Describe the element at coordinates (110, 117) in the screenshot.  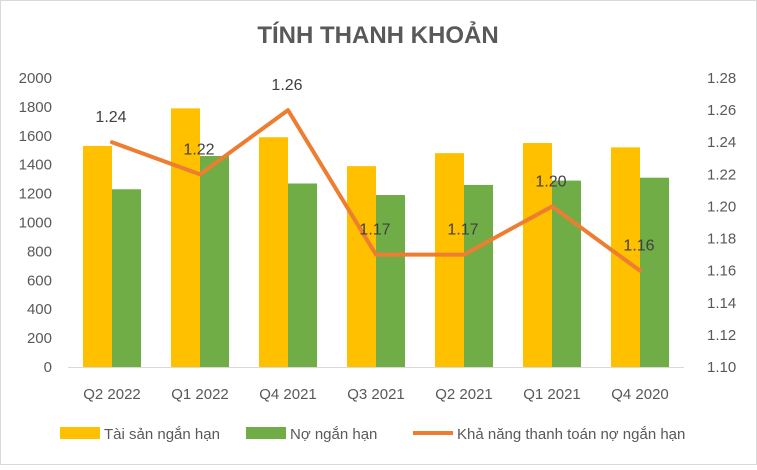
I see `line-data-label: 1.24` at that location.